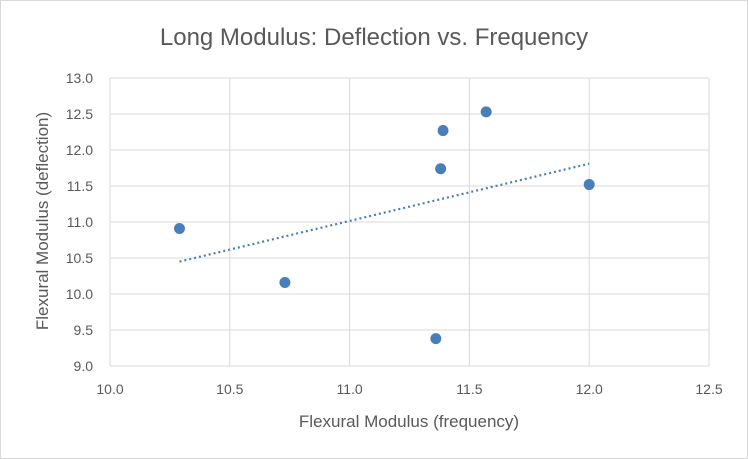 The width and height of the screenshot is (748, 459). What do you see at coordinates (79, 78) in the screenshot?
I see `y-tick-label: 13.0` at bounding box center [79, 78].